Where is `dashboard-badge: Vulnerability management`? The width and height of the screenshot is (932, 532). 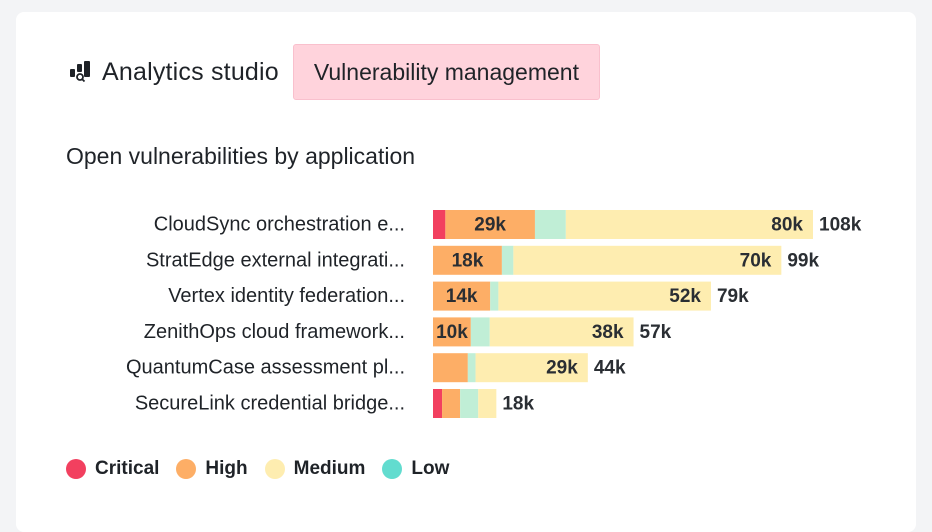
dashboard-badge: Vulnerability management is located at coordinates (446, 72).